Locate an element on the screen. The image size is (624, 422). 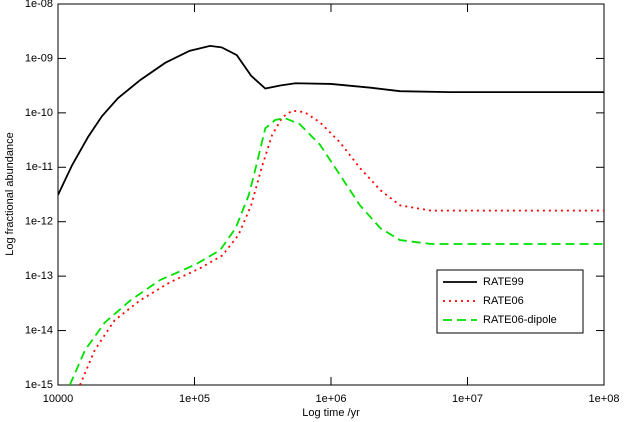
y-tick-label: 1e-09 is located at coordinates (39, 58).